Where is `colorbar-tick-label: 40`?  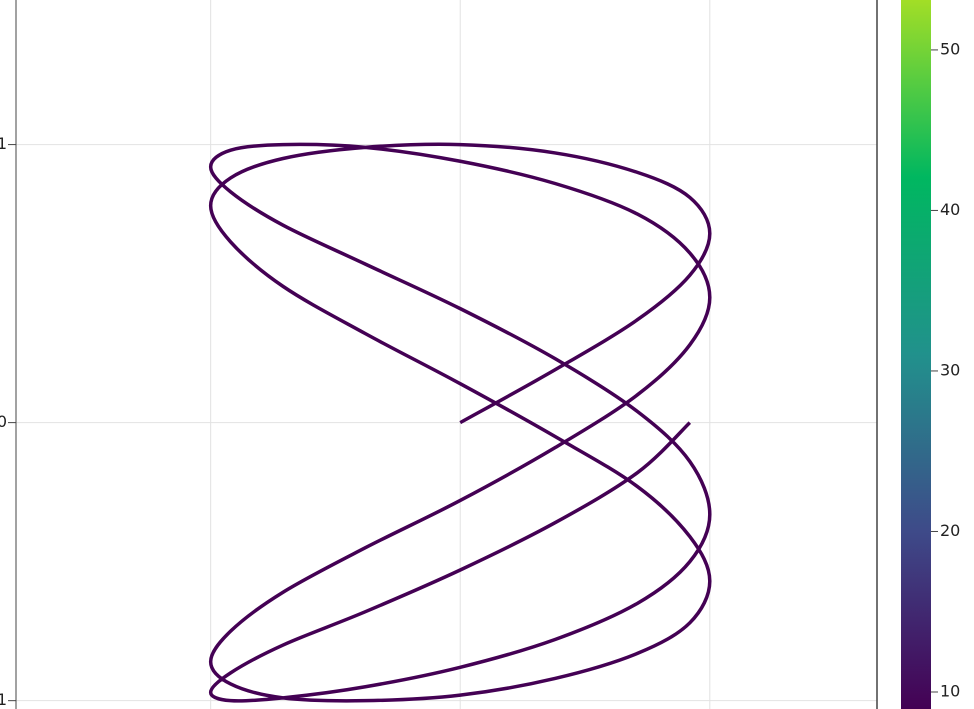 colorbar-tick-label: 40 is located at coordinates (950, 209).